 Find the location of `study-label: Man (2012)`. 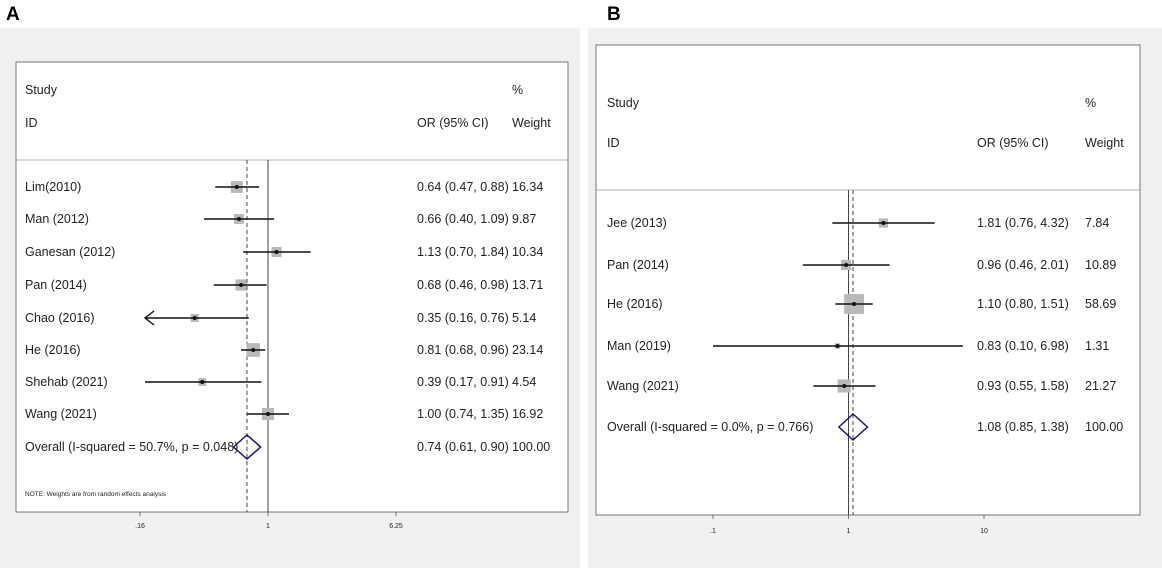

study-label: Man (2012) is located at coordinates (57, 219).